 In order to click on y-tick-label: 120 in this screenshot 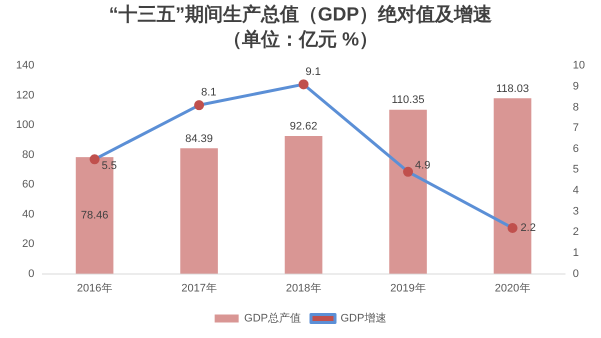, I will do `click(25, 95)`.